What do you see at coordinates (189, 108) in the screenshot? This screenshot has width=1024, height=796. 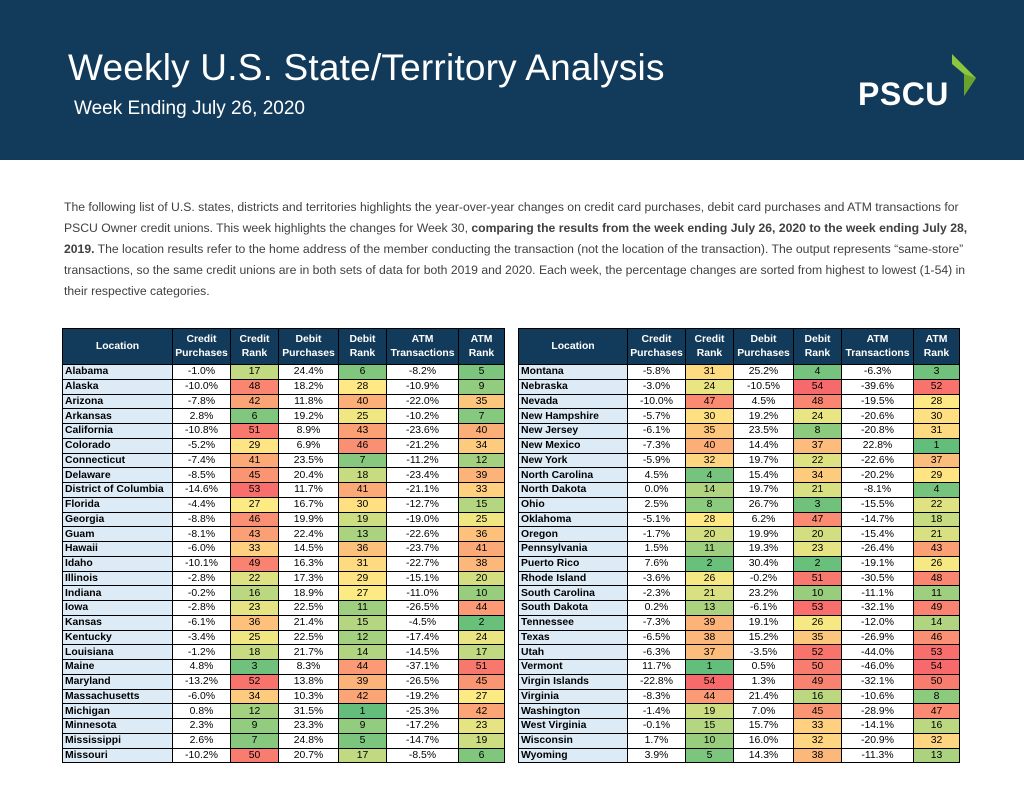 I see `page-subtitle: Week Ending July 26, 2020` at bounding box center [189, 108].